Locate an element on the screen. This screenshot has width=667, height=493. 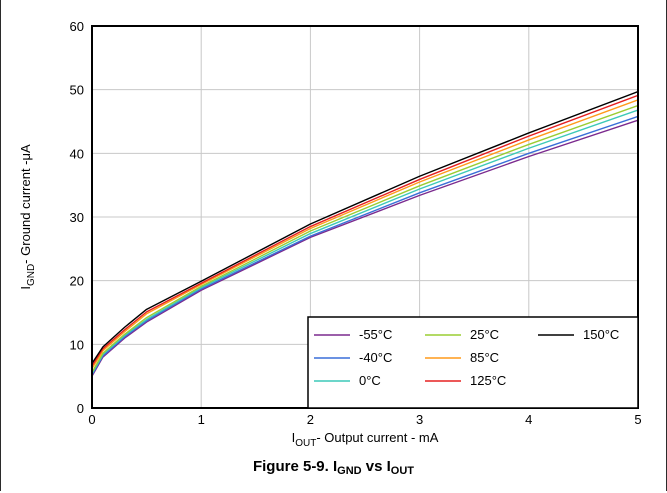
x-tick-label: 2 is located at coordinates (310, 419).